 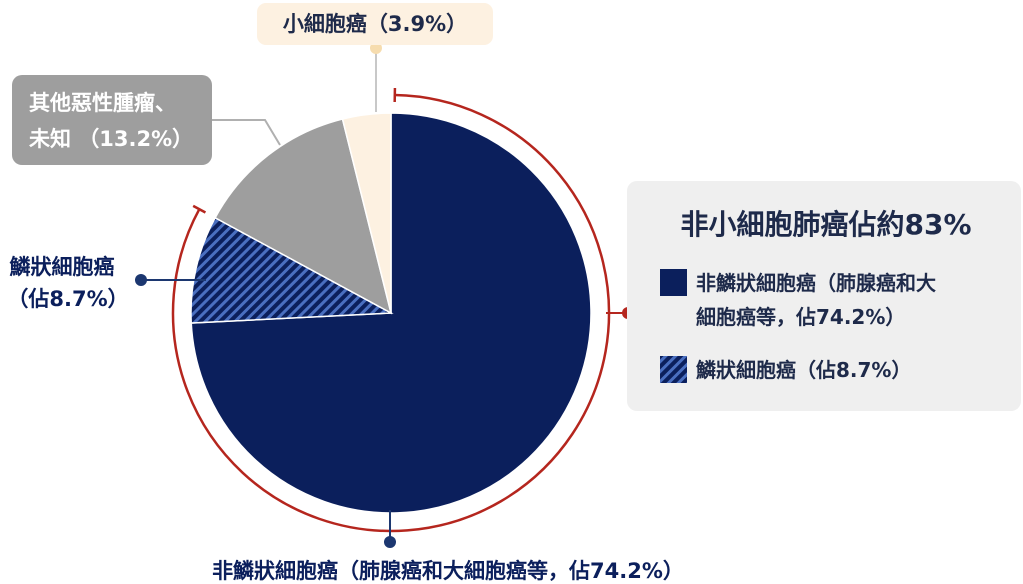 I want to click on pie-slice-other, so click(x=303, y=216).